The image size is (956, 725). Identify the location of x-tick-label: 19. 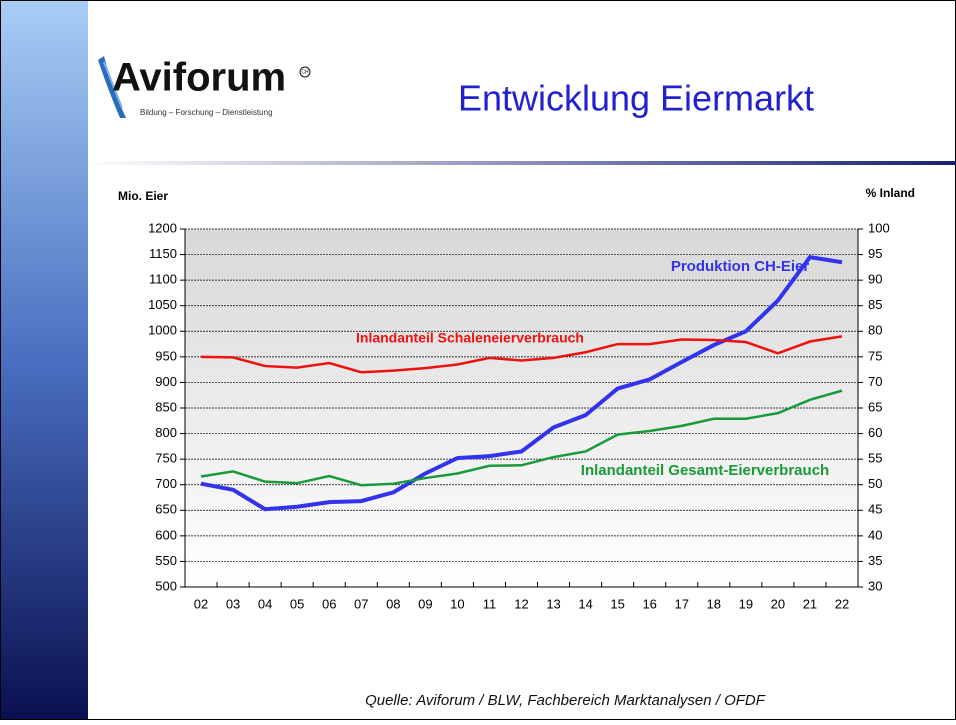
(746, 603).